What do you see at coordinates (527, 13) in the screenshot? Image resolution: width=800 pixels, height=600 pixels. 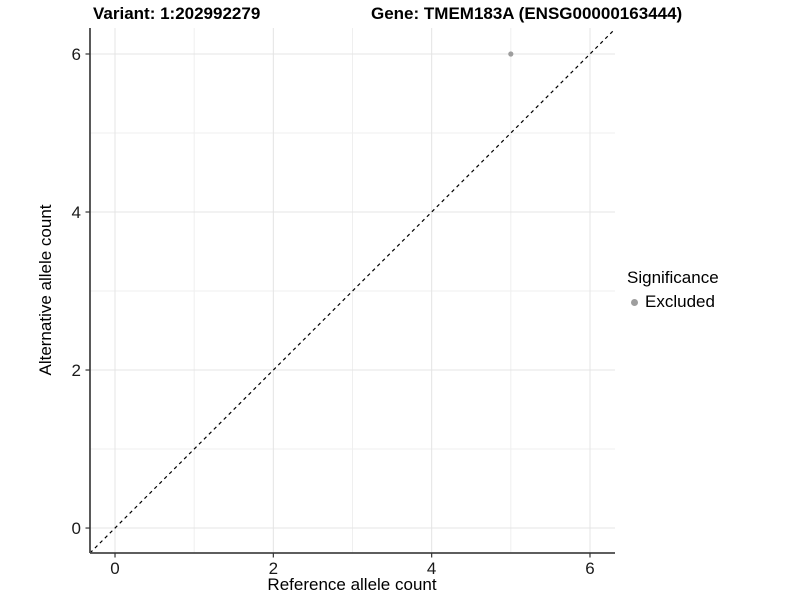 I see `plot-title-gene: Gene: TMEM183A (ENSG00000163444)` at bounding box center [527, 13].